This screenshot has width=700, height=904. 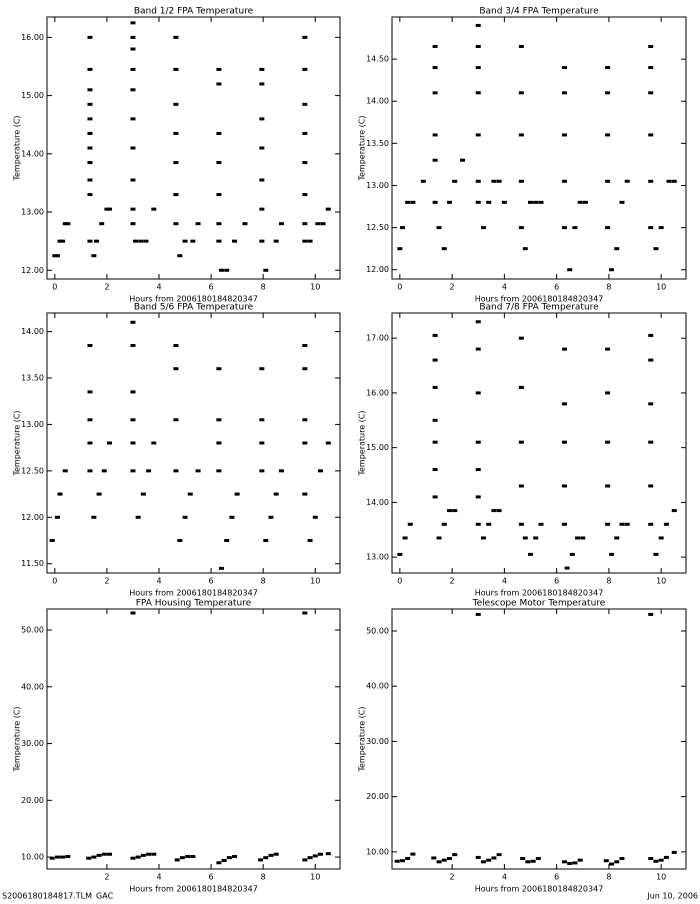 I want to click on x-axis-label: Hours from 2006180184820347, so click(x=193, y=889).